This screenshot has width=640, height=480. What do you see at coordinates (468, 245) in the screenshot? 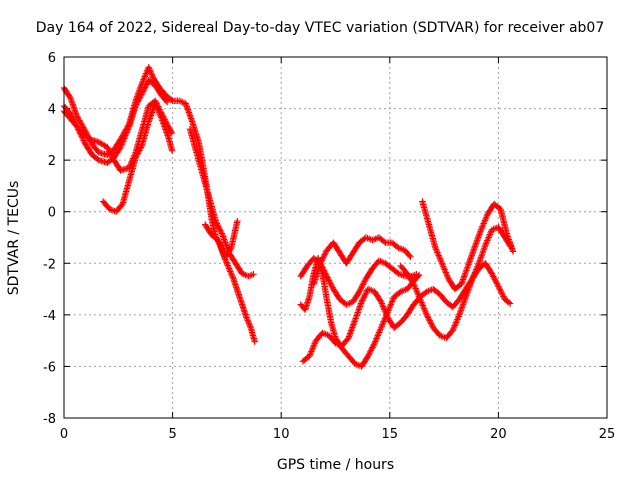
I see `series-l` at bounding box center [468, 245].